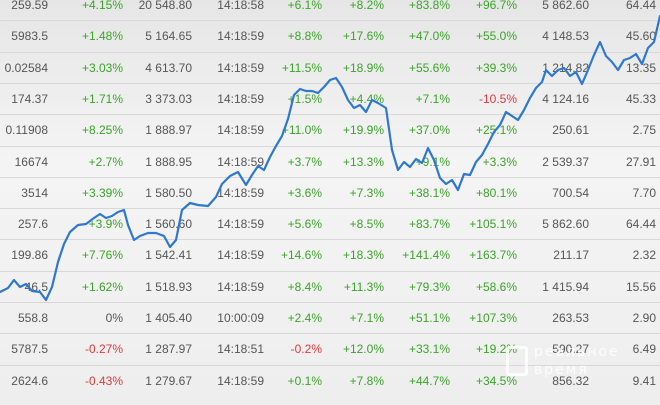 The height and width of the screenshot is (405, 660). I want to click on cell-m: +12.0%, so click(363, 349).